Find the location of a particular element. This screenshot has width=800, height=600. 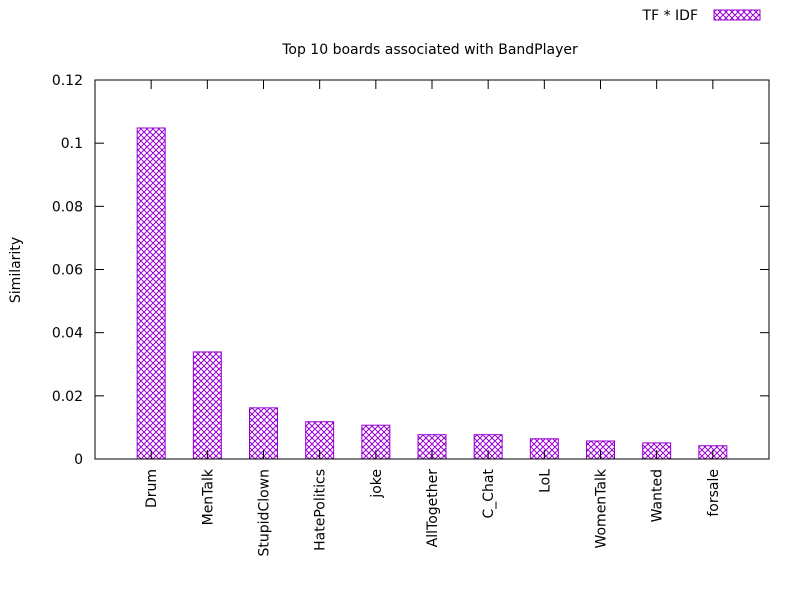

chart-title: Top 10 boards associated with BandPlayer is located at coordinates (429, 50).